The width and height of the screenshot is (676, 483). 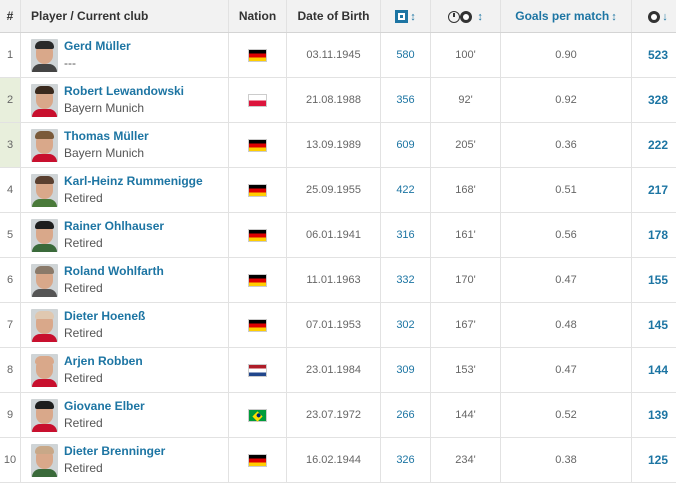 I want to click on minutes-per-goal-header: ↕, so click(x=466, y=16).